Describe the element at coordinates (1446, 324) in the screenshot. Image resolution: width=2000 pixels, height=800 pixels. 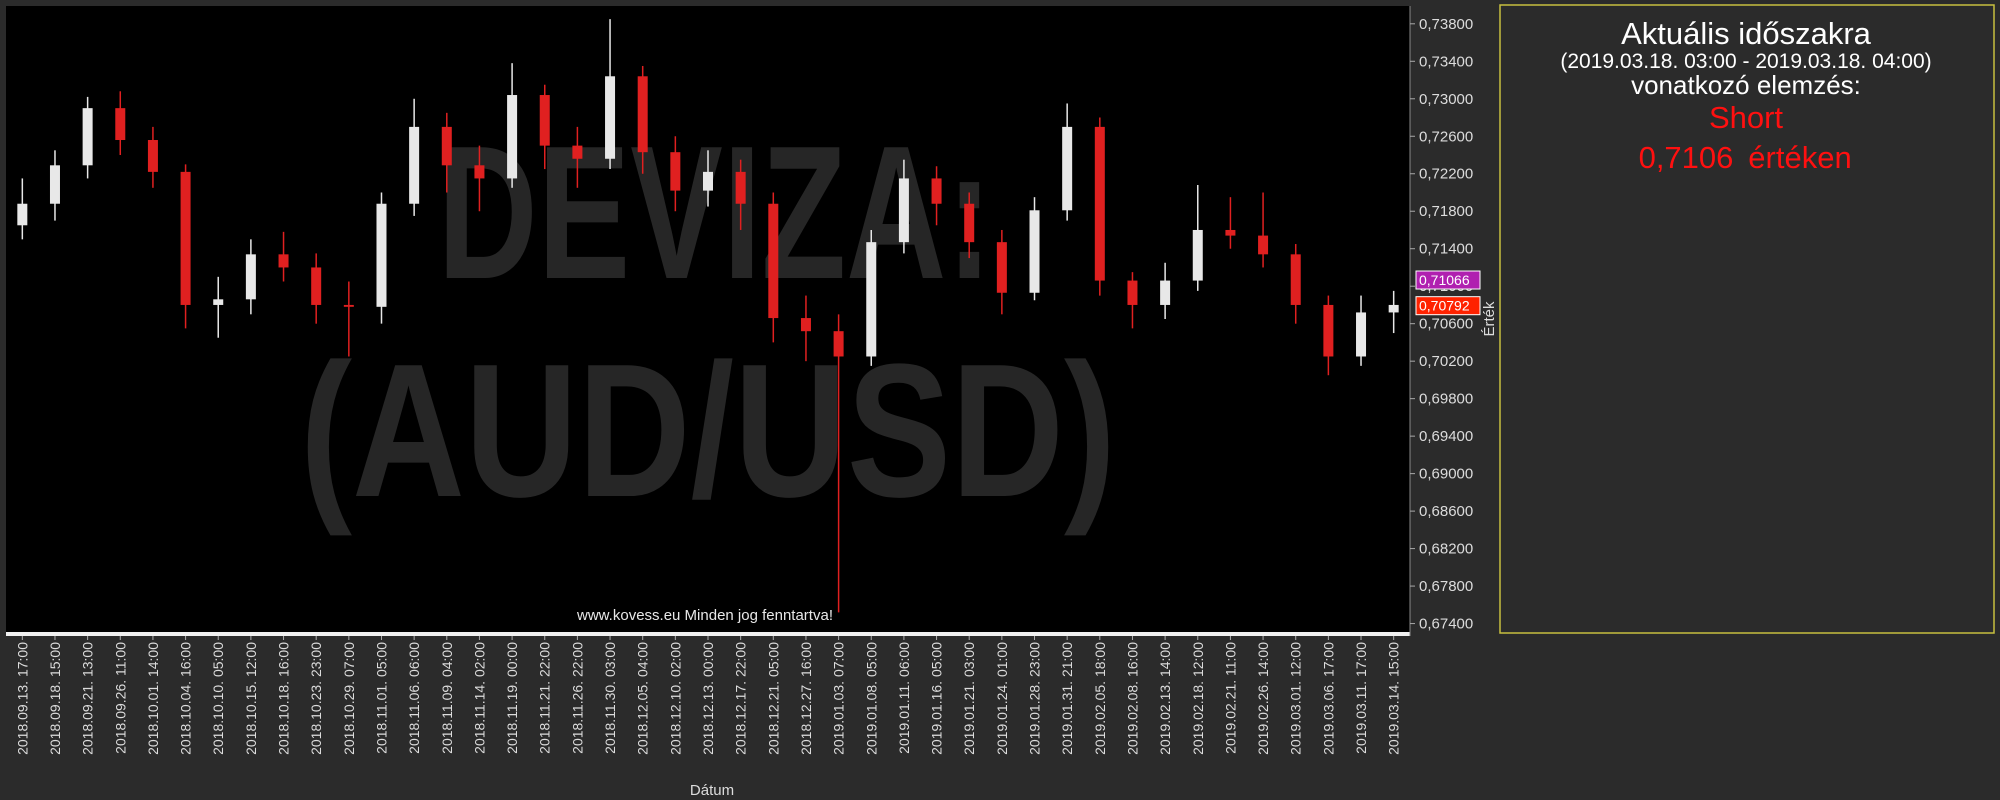
I see `y-tick-label: 0,70600` at that location.